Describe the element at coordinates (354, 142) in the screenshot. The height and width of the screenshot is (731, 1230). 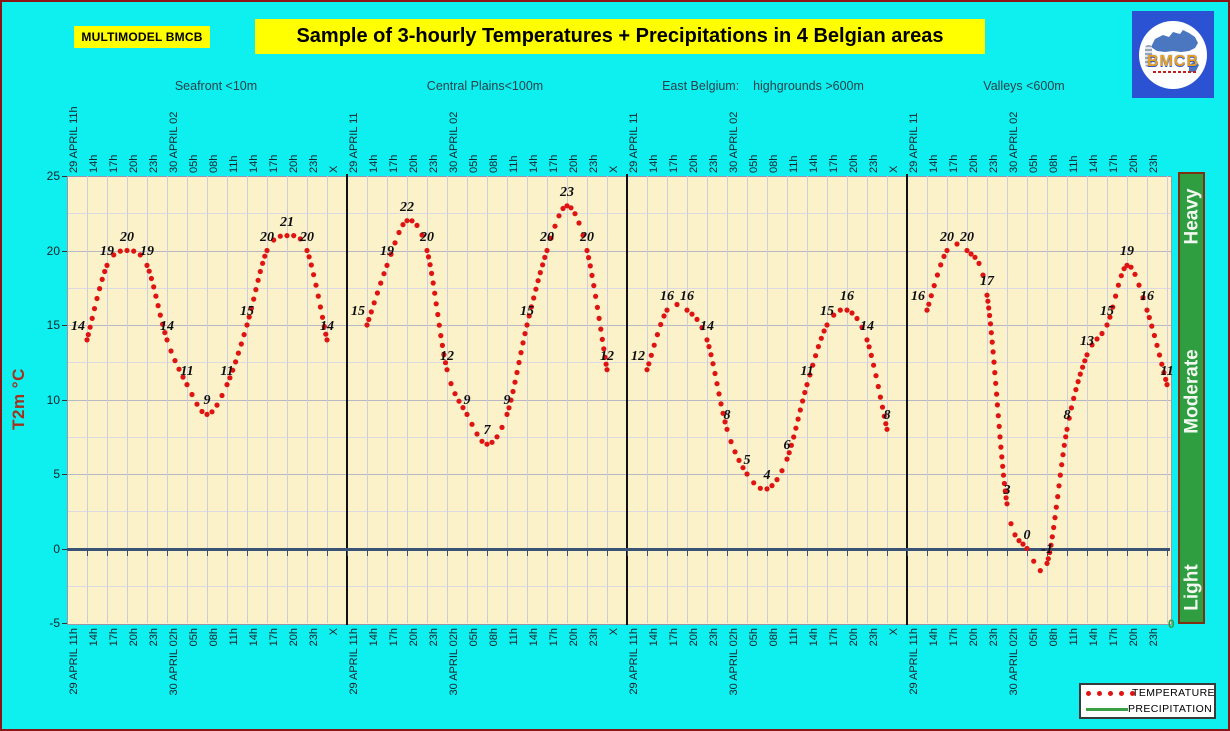
I see `x-tick-label: 29 APRIL 11` at that location.